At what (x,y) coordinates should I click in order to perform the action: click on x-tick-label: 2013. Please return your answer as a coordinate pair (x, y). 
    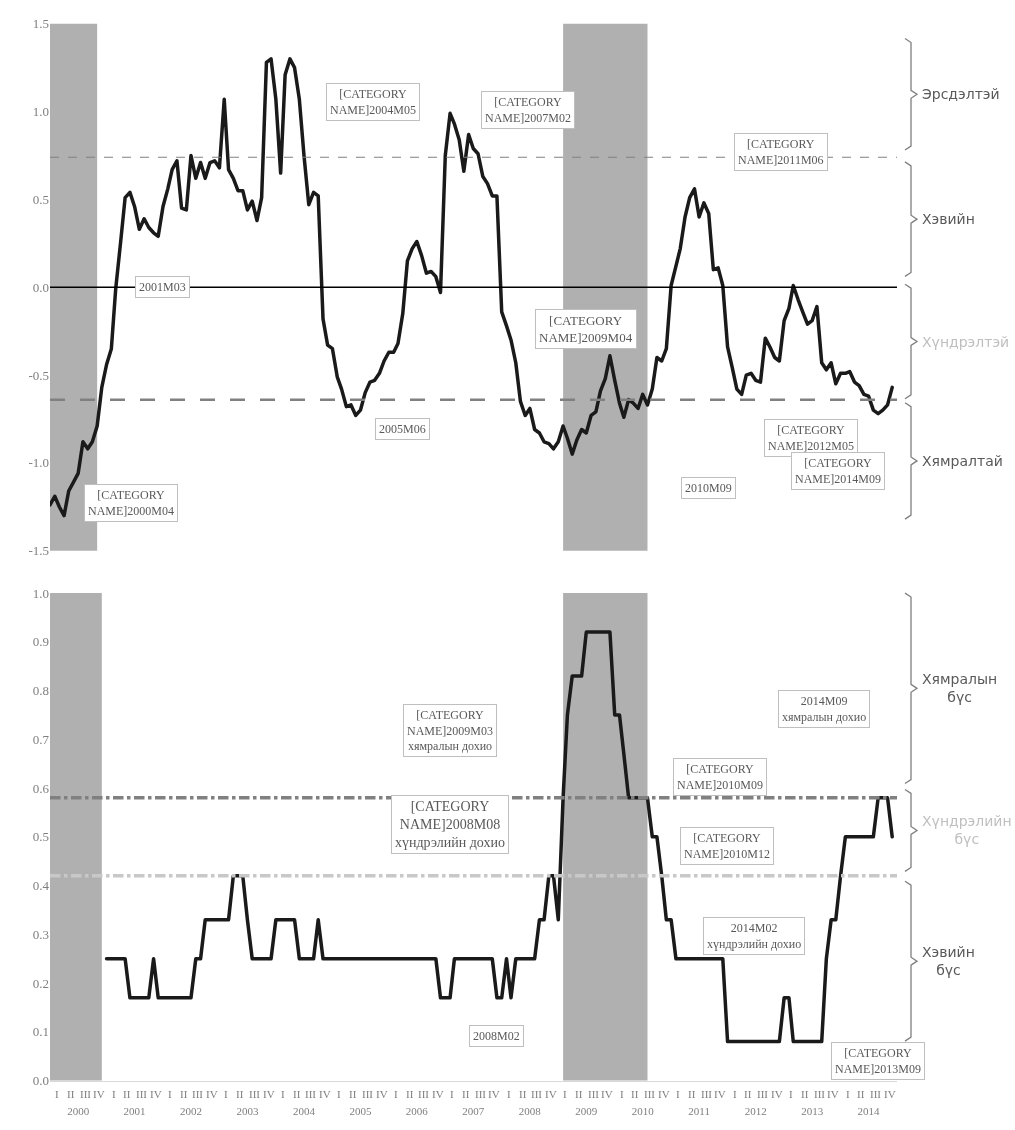
    Looking at the image, I should click on (812, 1110).